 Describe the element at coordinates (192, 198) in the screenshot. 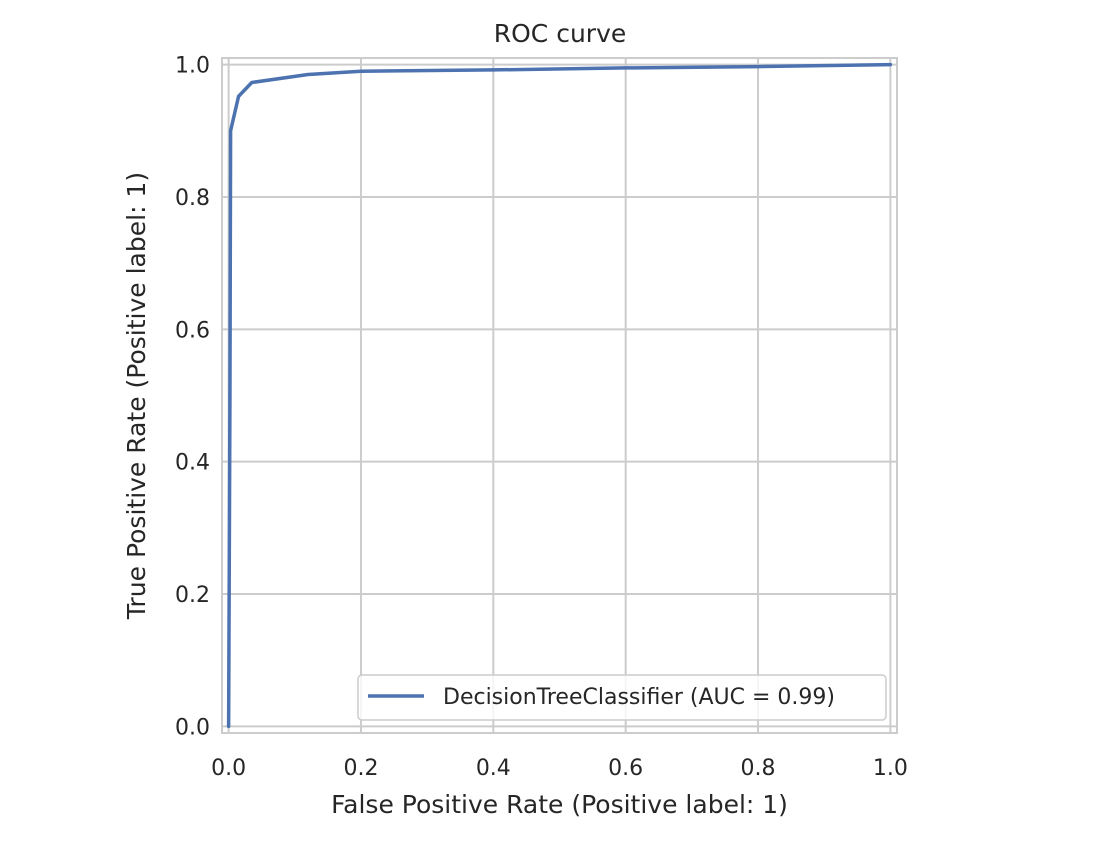

I see `y-tick-label: 0.8` at that location.